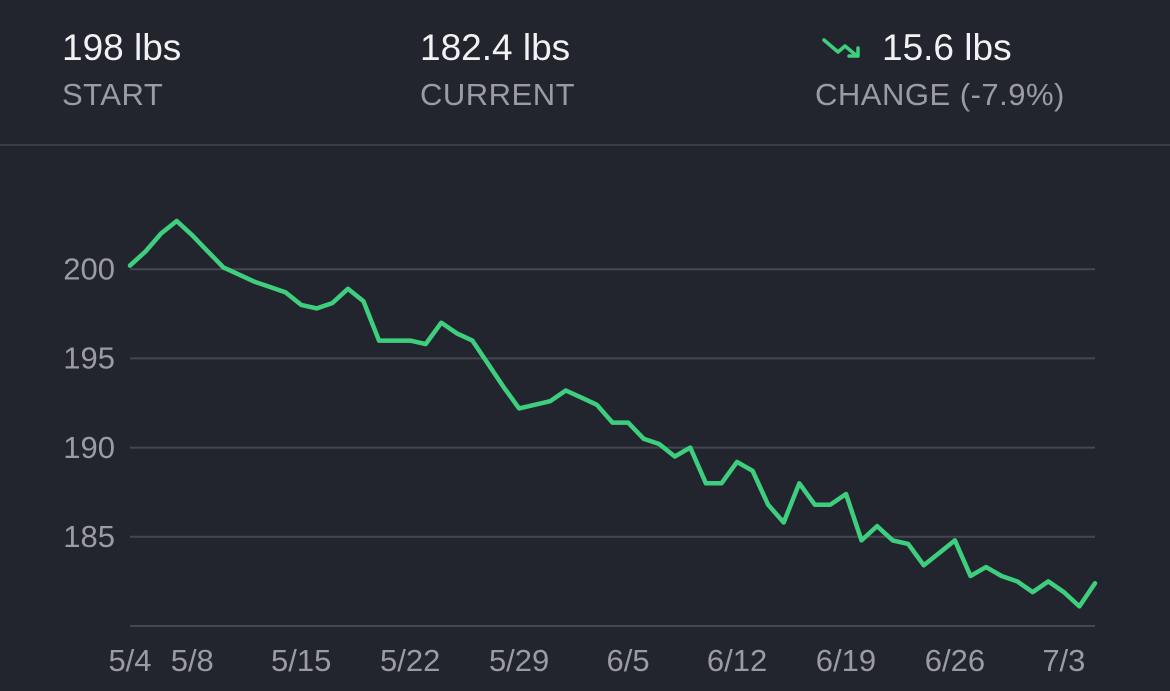 The height and width of the screenshot is (691, 1170). What do you see at coordinates (89, 536) in the screenshot?
I see `y-tick-label: 185` at bounding box center [89, 536].